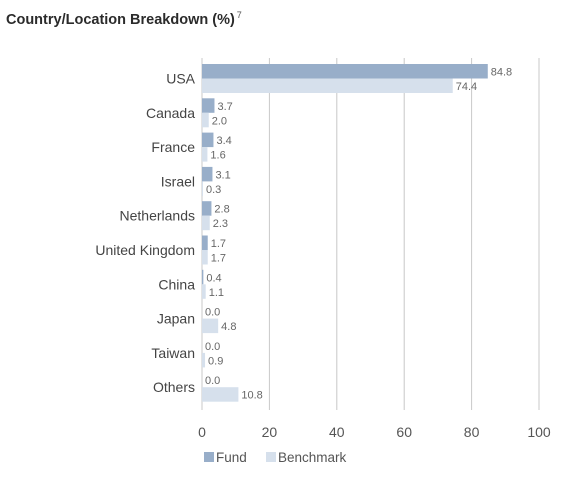 Image resolution: width=561 pixels, height=480 pixels. Describe the element at coordinates (539, 432) in the screenshot. I see `x-tick-label: 100` at that location.